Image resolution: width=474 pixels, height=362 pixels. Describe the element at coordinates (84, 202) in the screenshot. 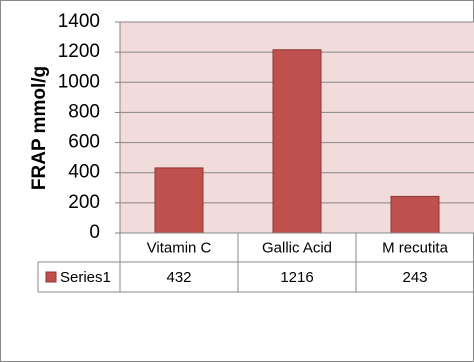

I see `y-tick-label: 200` at that location.